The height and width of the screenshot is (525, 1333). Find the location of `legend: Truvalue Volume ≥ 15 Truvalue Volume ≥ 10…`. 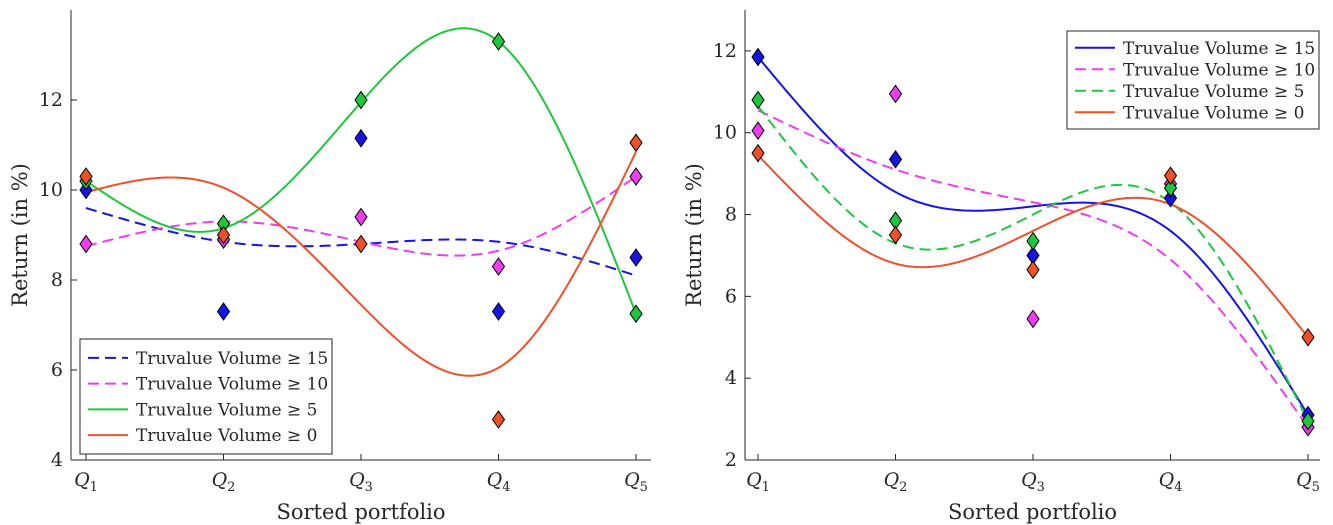

legend: Truvalue Volume ≥ 15 Truvalue Volume ≥ 10… is located at coordinates (206, 396).